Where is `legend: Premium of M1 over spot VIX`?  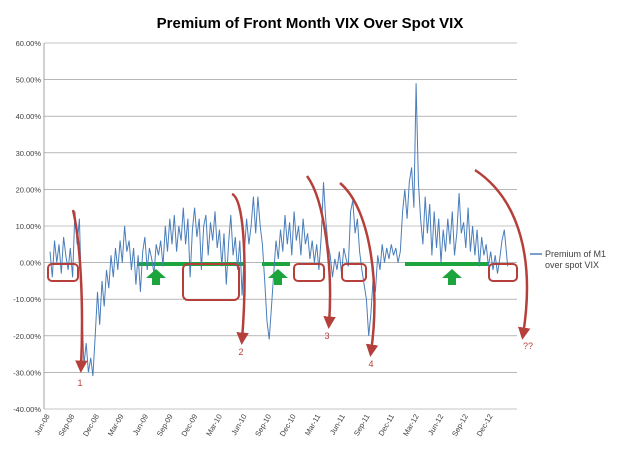 legend: Premium of M1 over spot VIX is located at coordinates (568, 259).